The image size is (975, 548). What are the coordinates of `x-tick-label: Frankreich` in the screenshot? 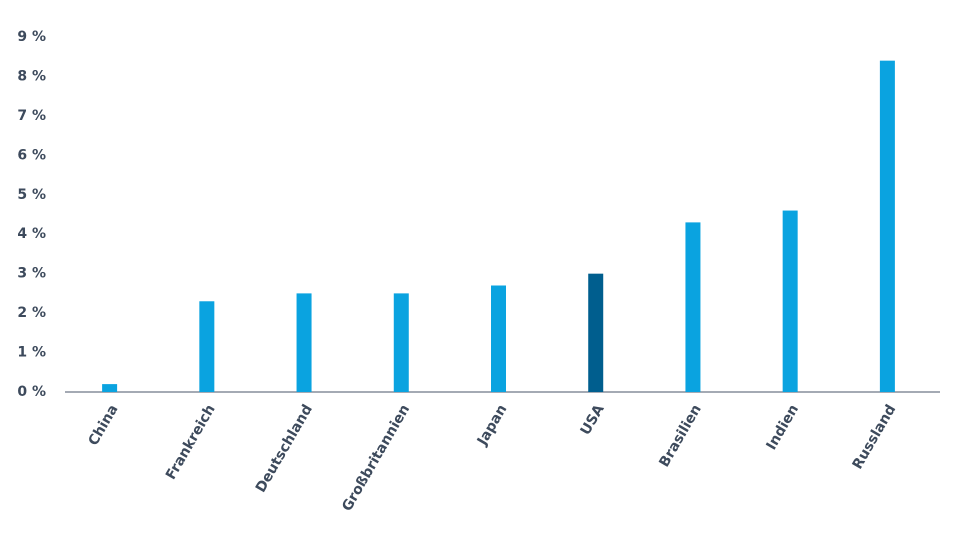 It's located at (191, 442).